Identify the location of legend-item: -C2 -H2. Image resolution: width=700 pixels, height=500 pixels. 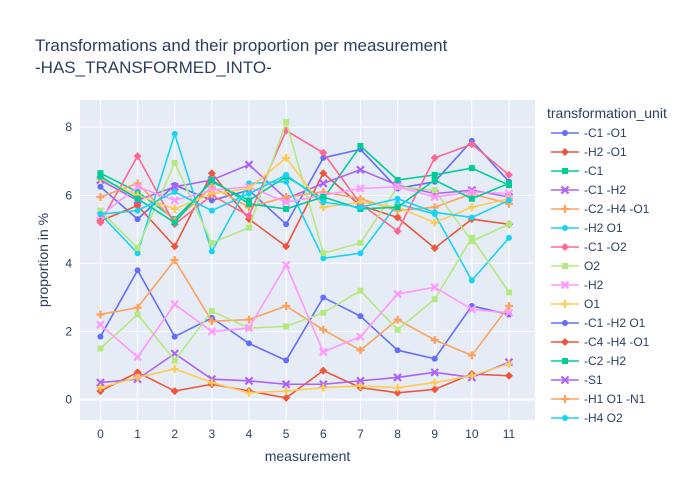
(588, 361).